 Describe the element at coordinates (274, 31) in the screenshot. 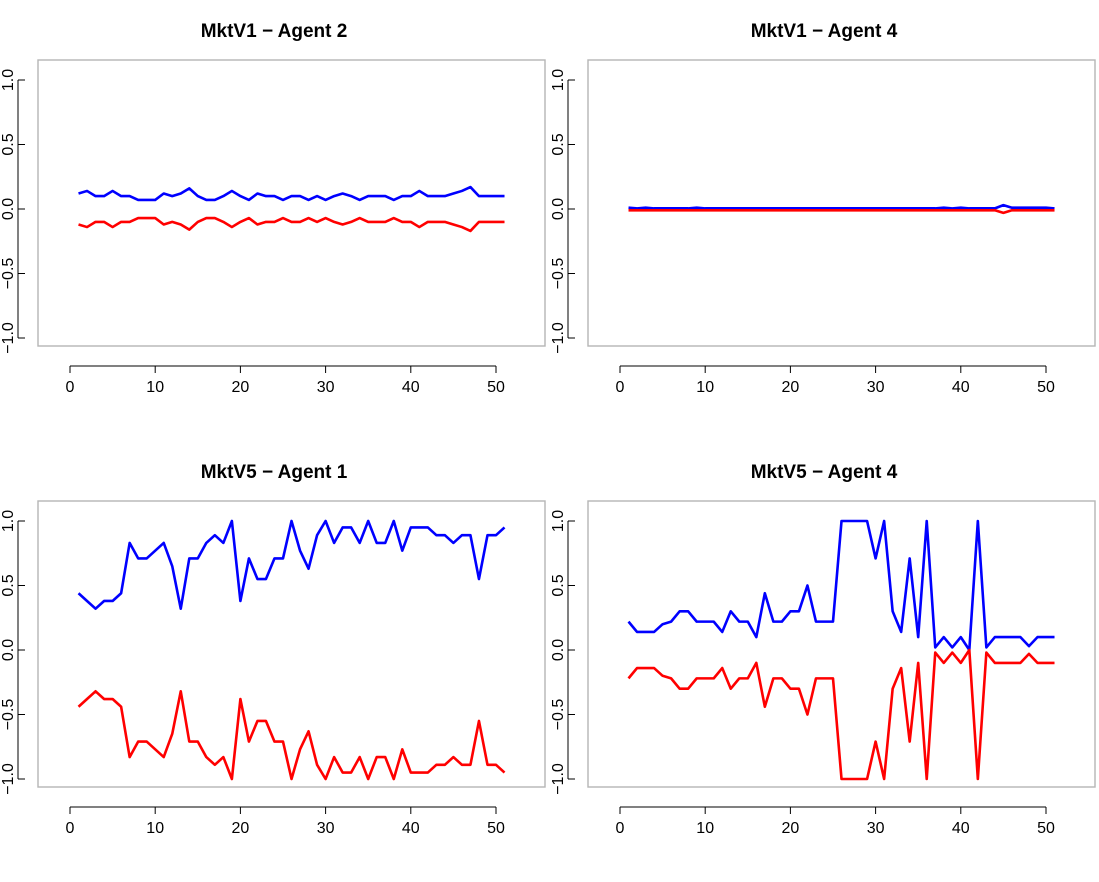

I see `chart-title: MktV1 − Agent 2` at that location.